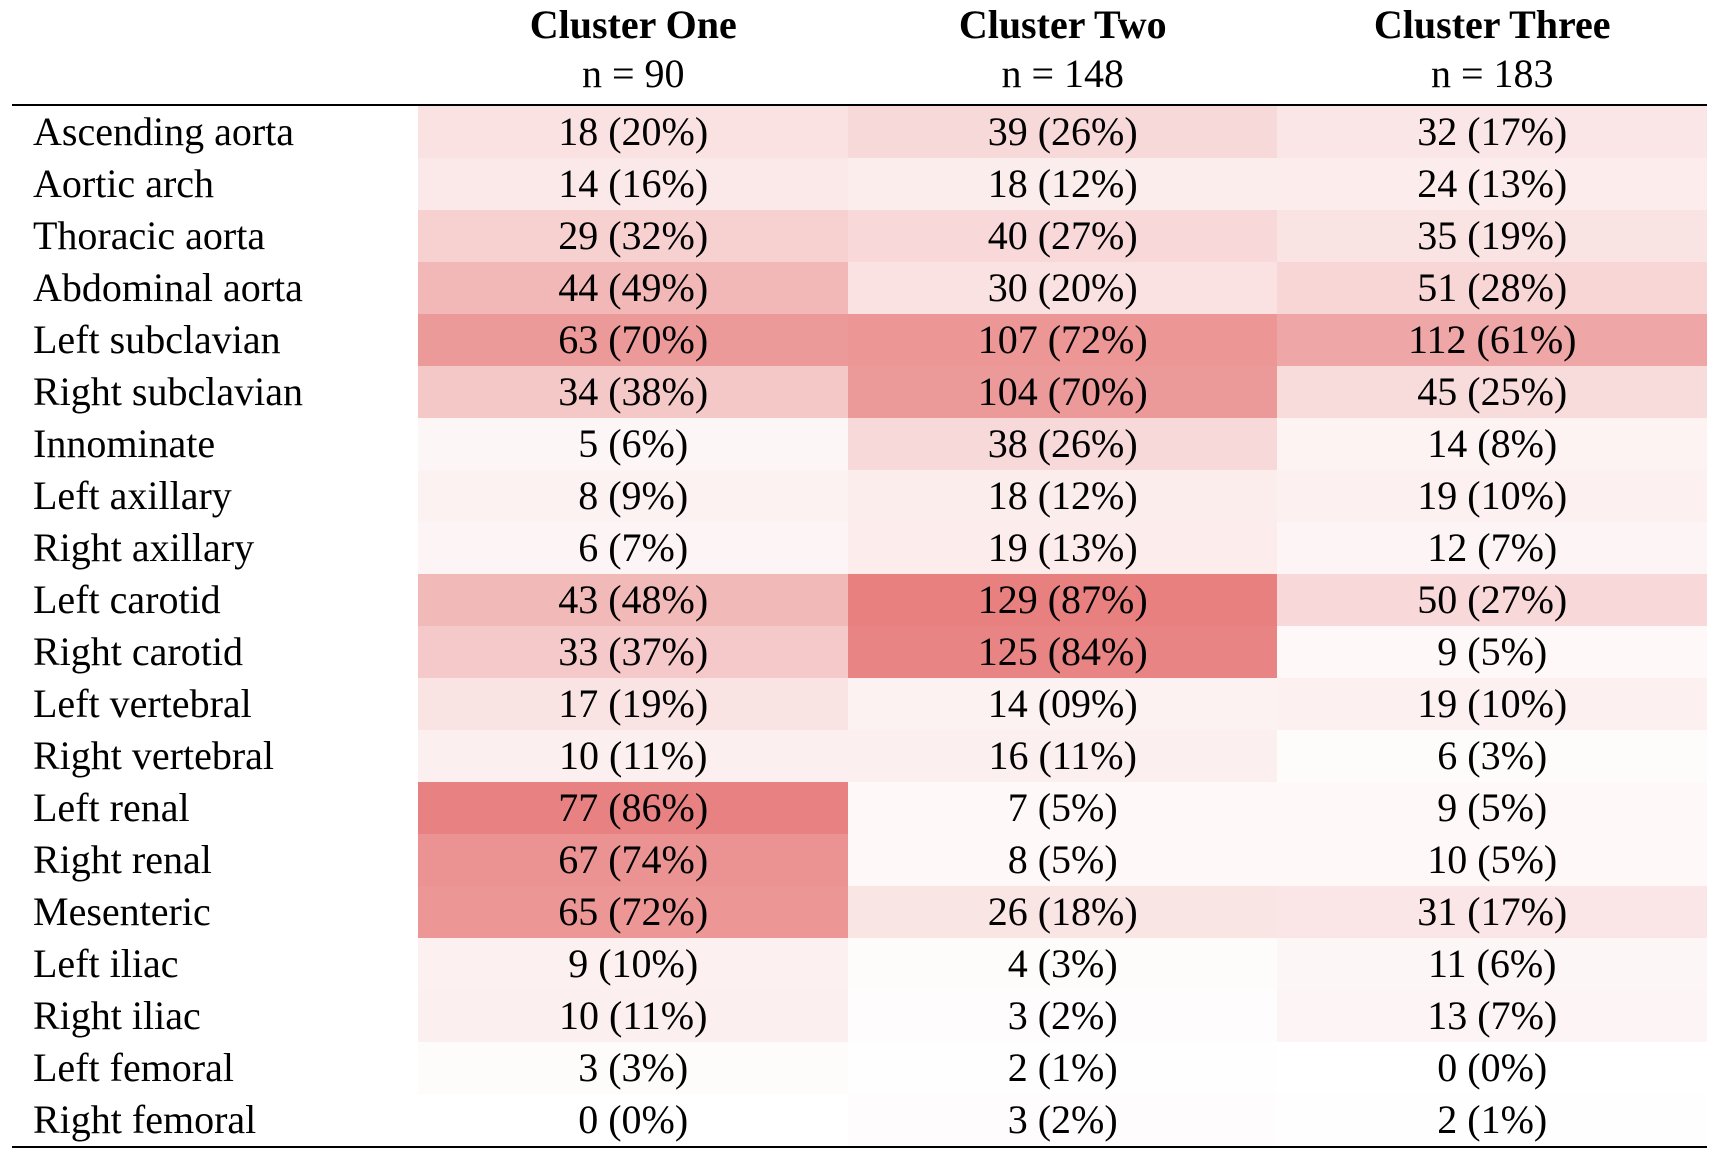 The width and height of the screenshot is (1714, 1156). I want to click on table-cell: 31 (17%), so click(1492, 912).